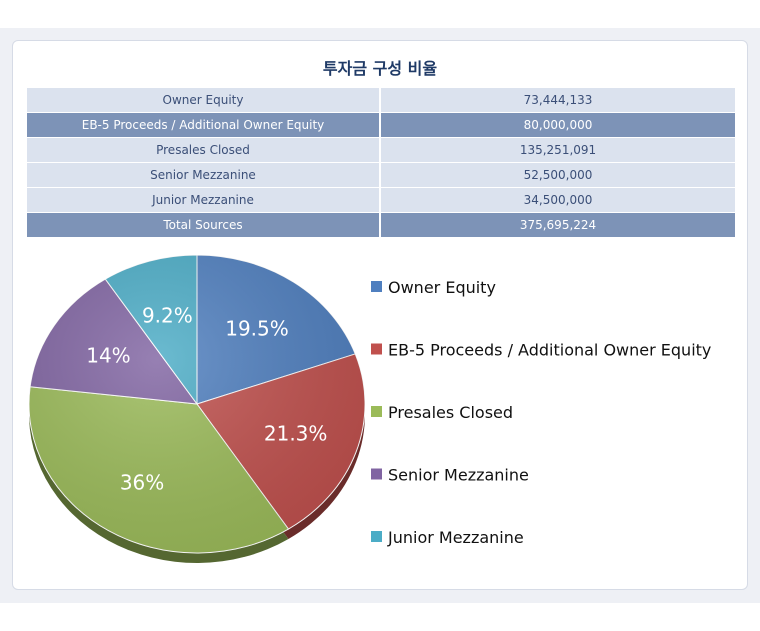 Image resolution: width=760 pixels, height=631 pixels. I want to click on table-row: Senior Mezzanine 52,500,000, so click(381, 175).